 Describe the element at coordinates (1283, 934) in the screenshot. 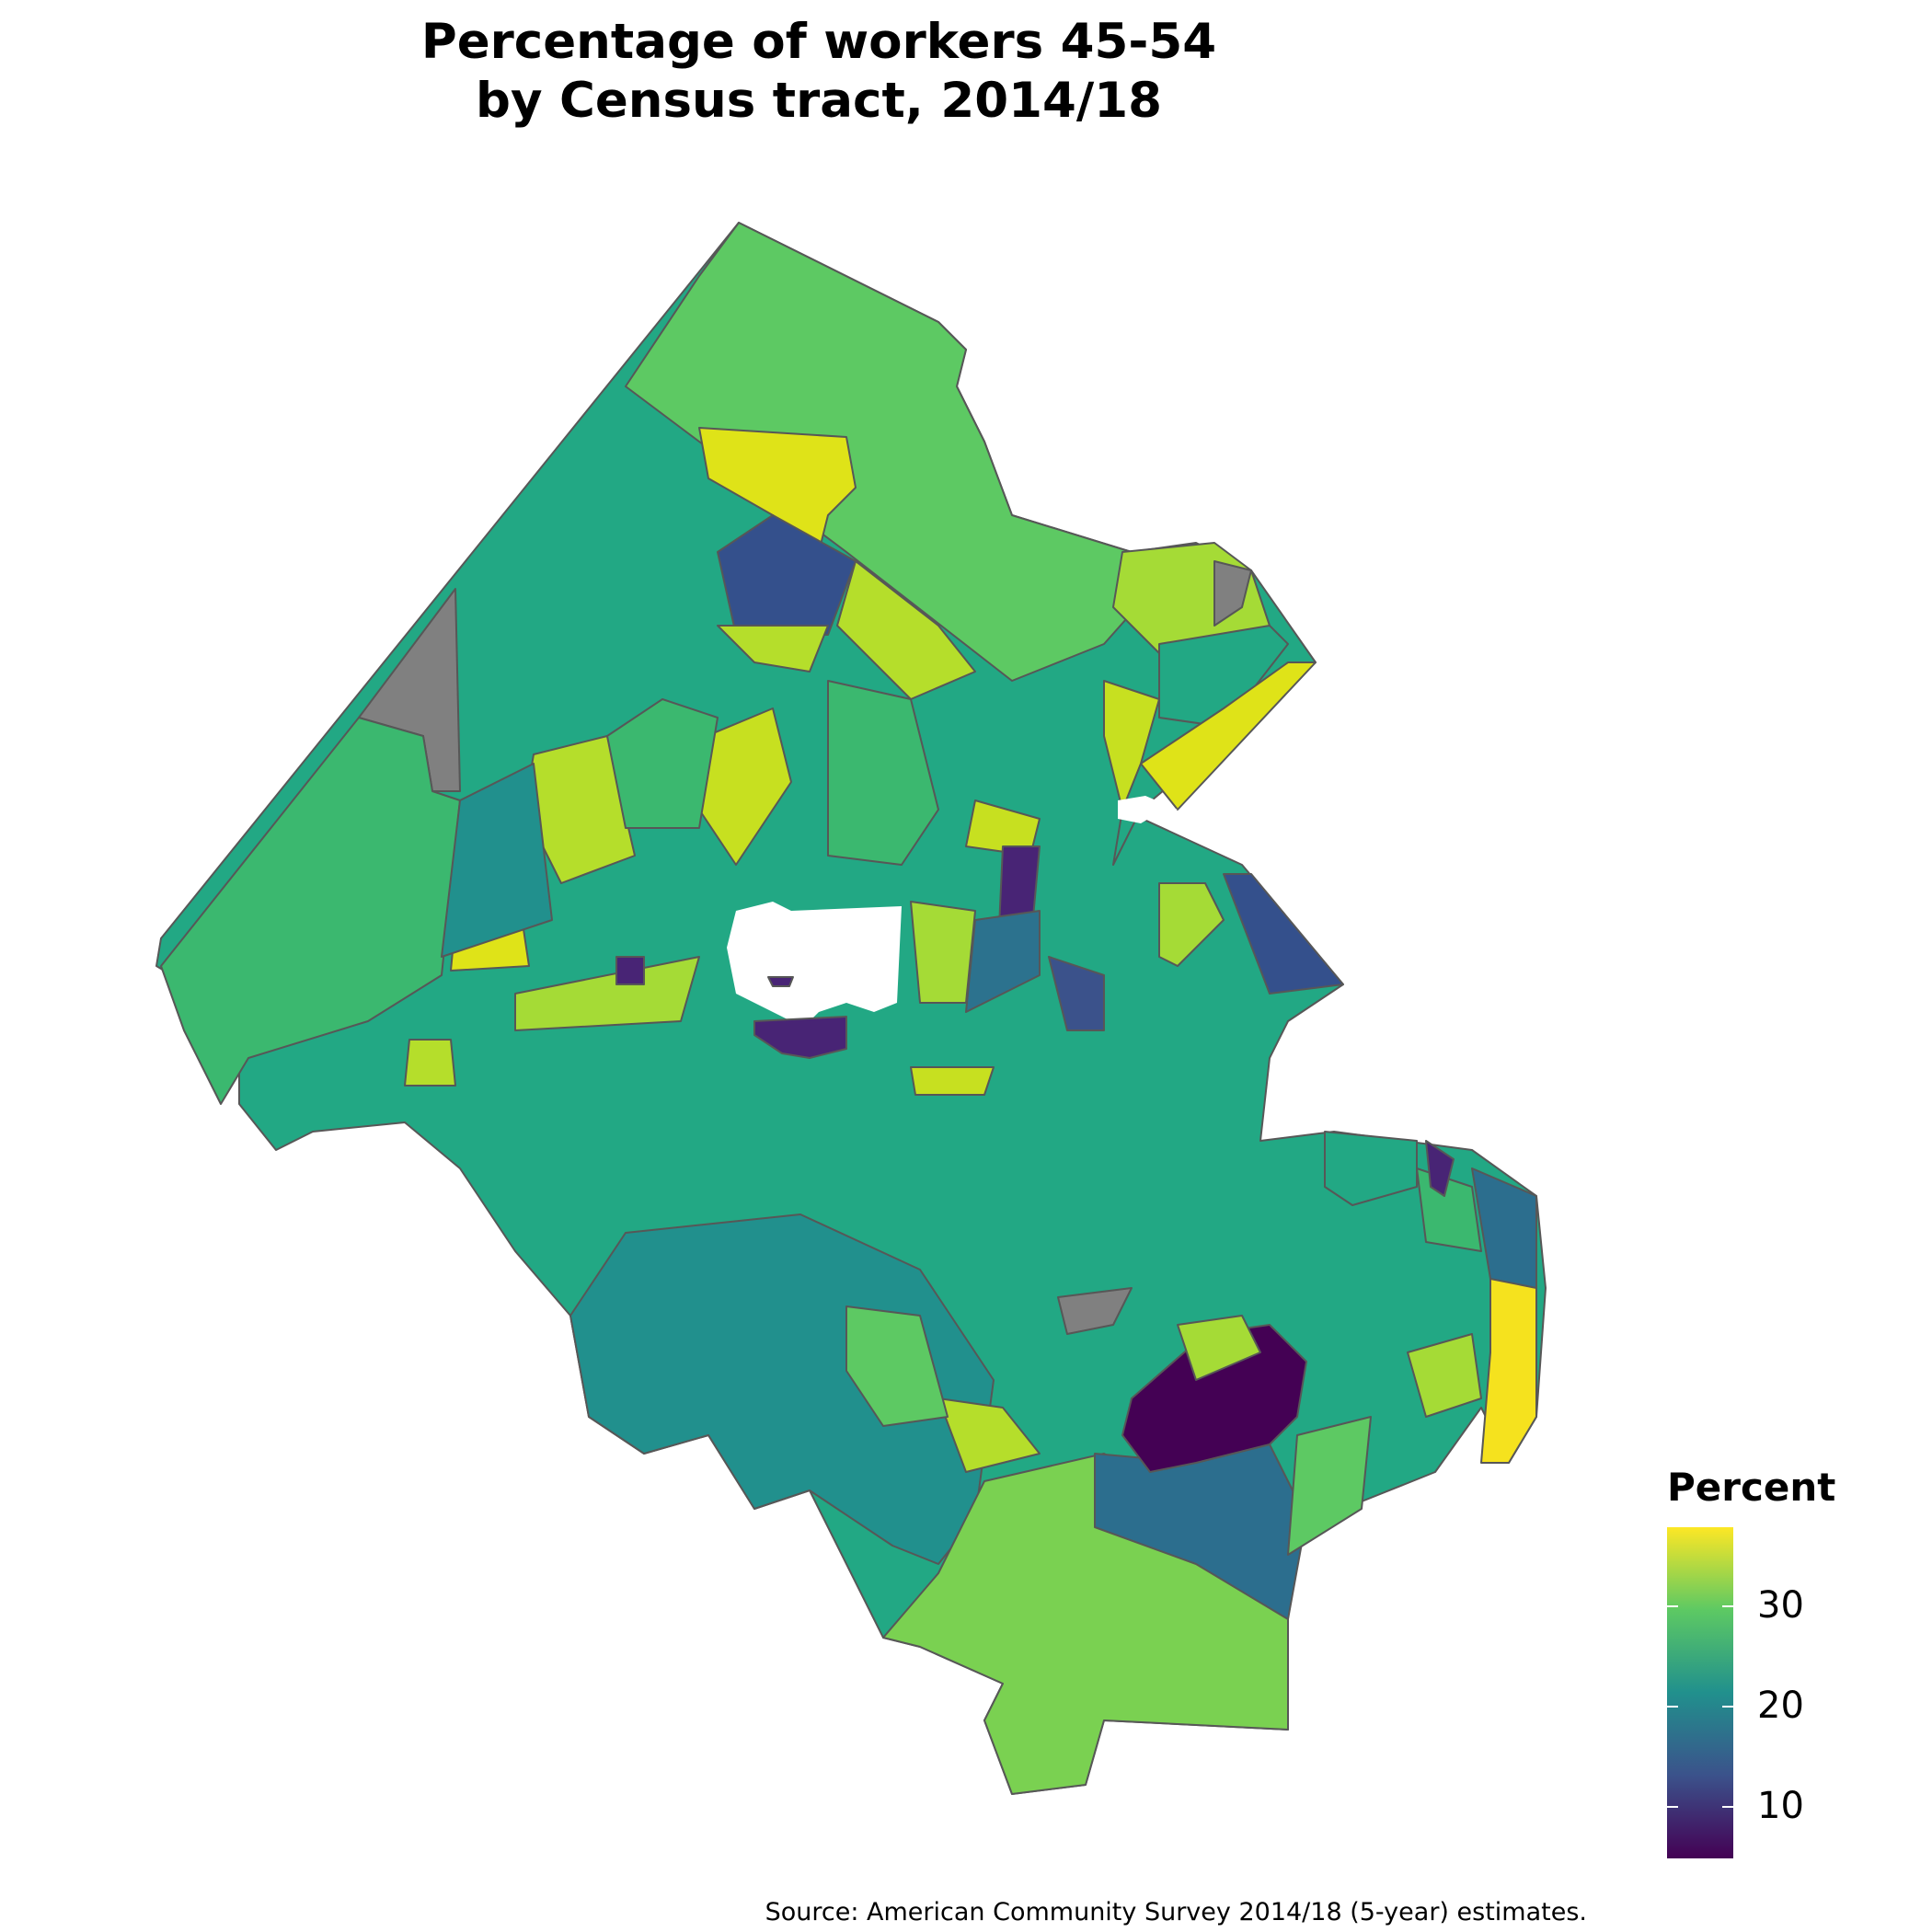

I see `tract-center-blue3` at that location.